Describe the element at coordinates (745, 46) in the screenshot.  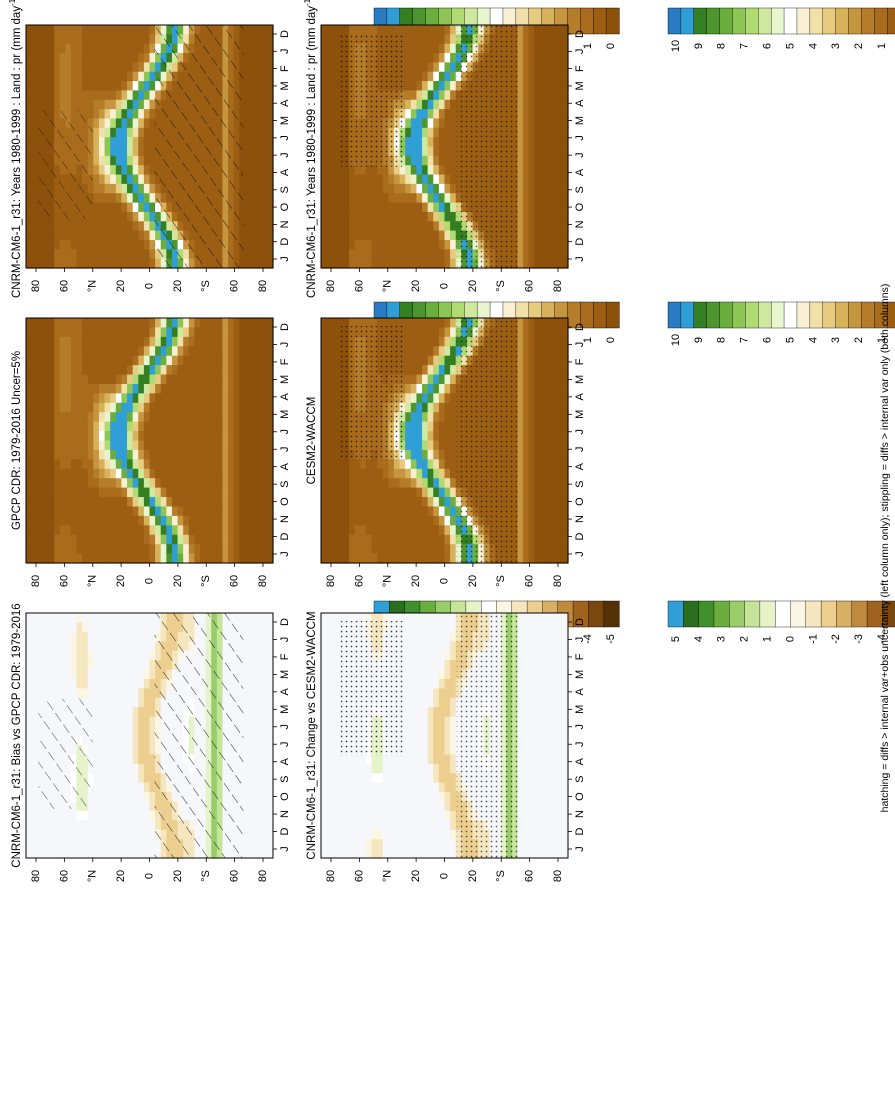
I see `colorbar-label: 7` at that location.